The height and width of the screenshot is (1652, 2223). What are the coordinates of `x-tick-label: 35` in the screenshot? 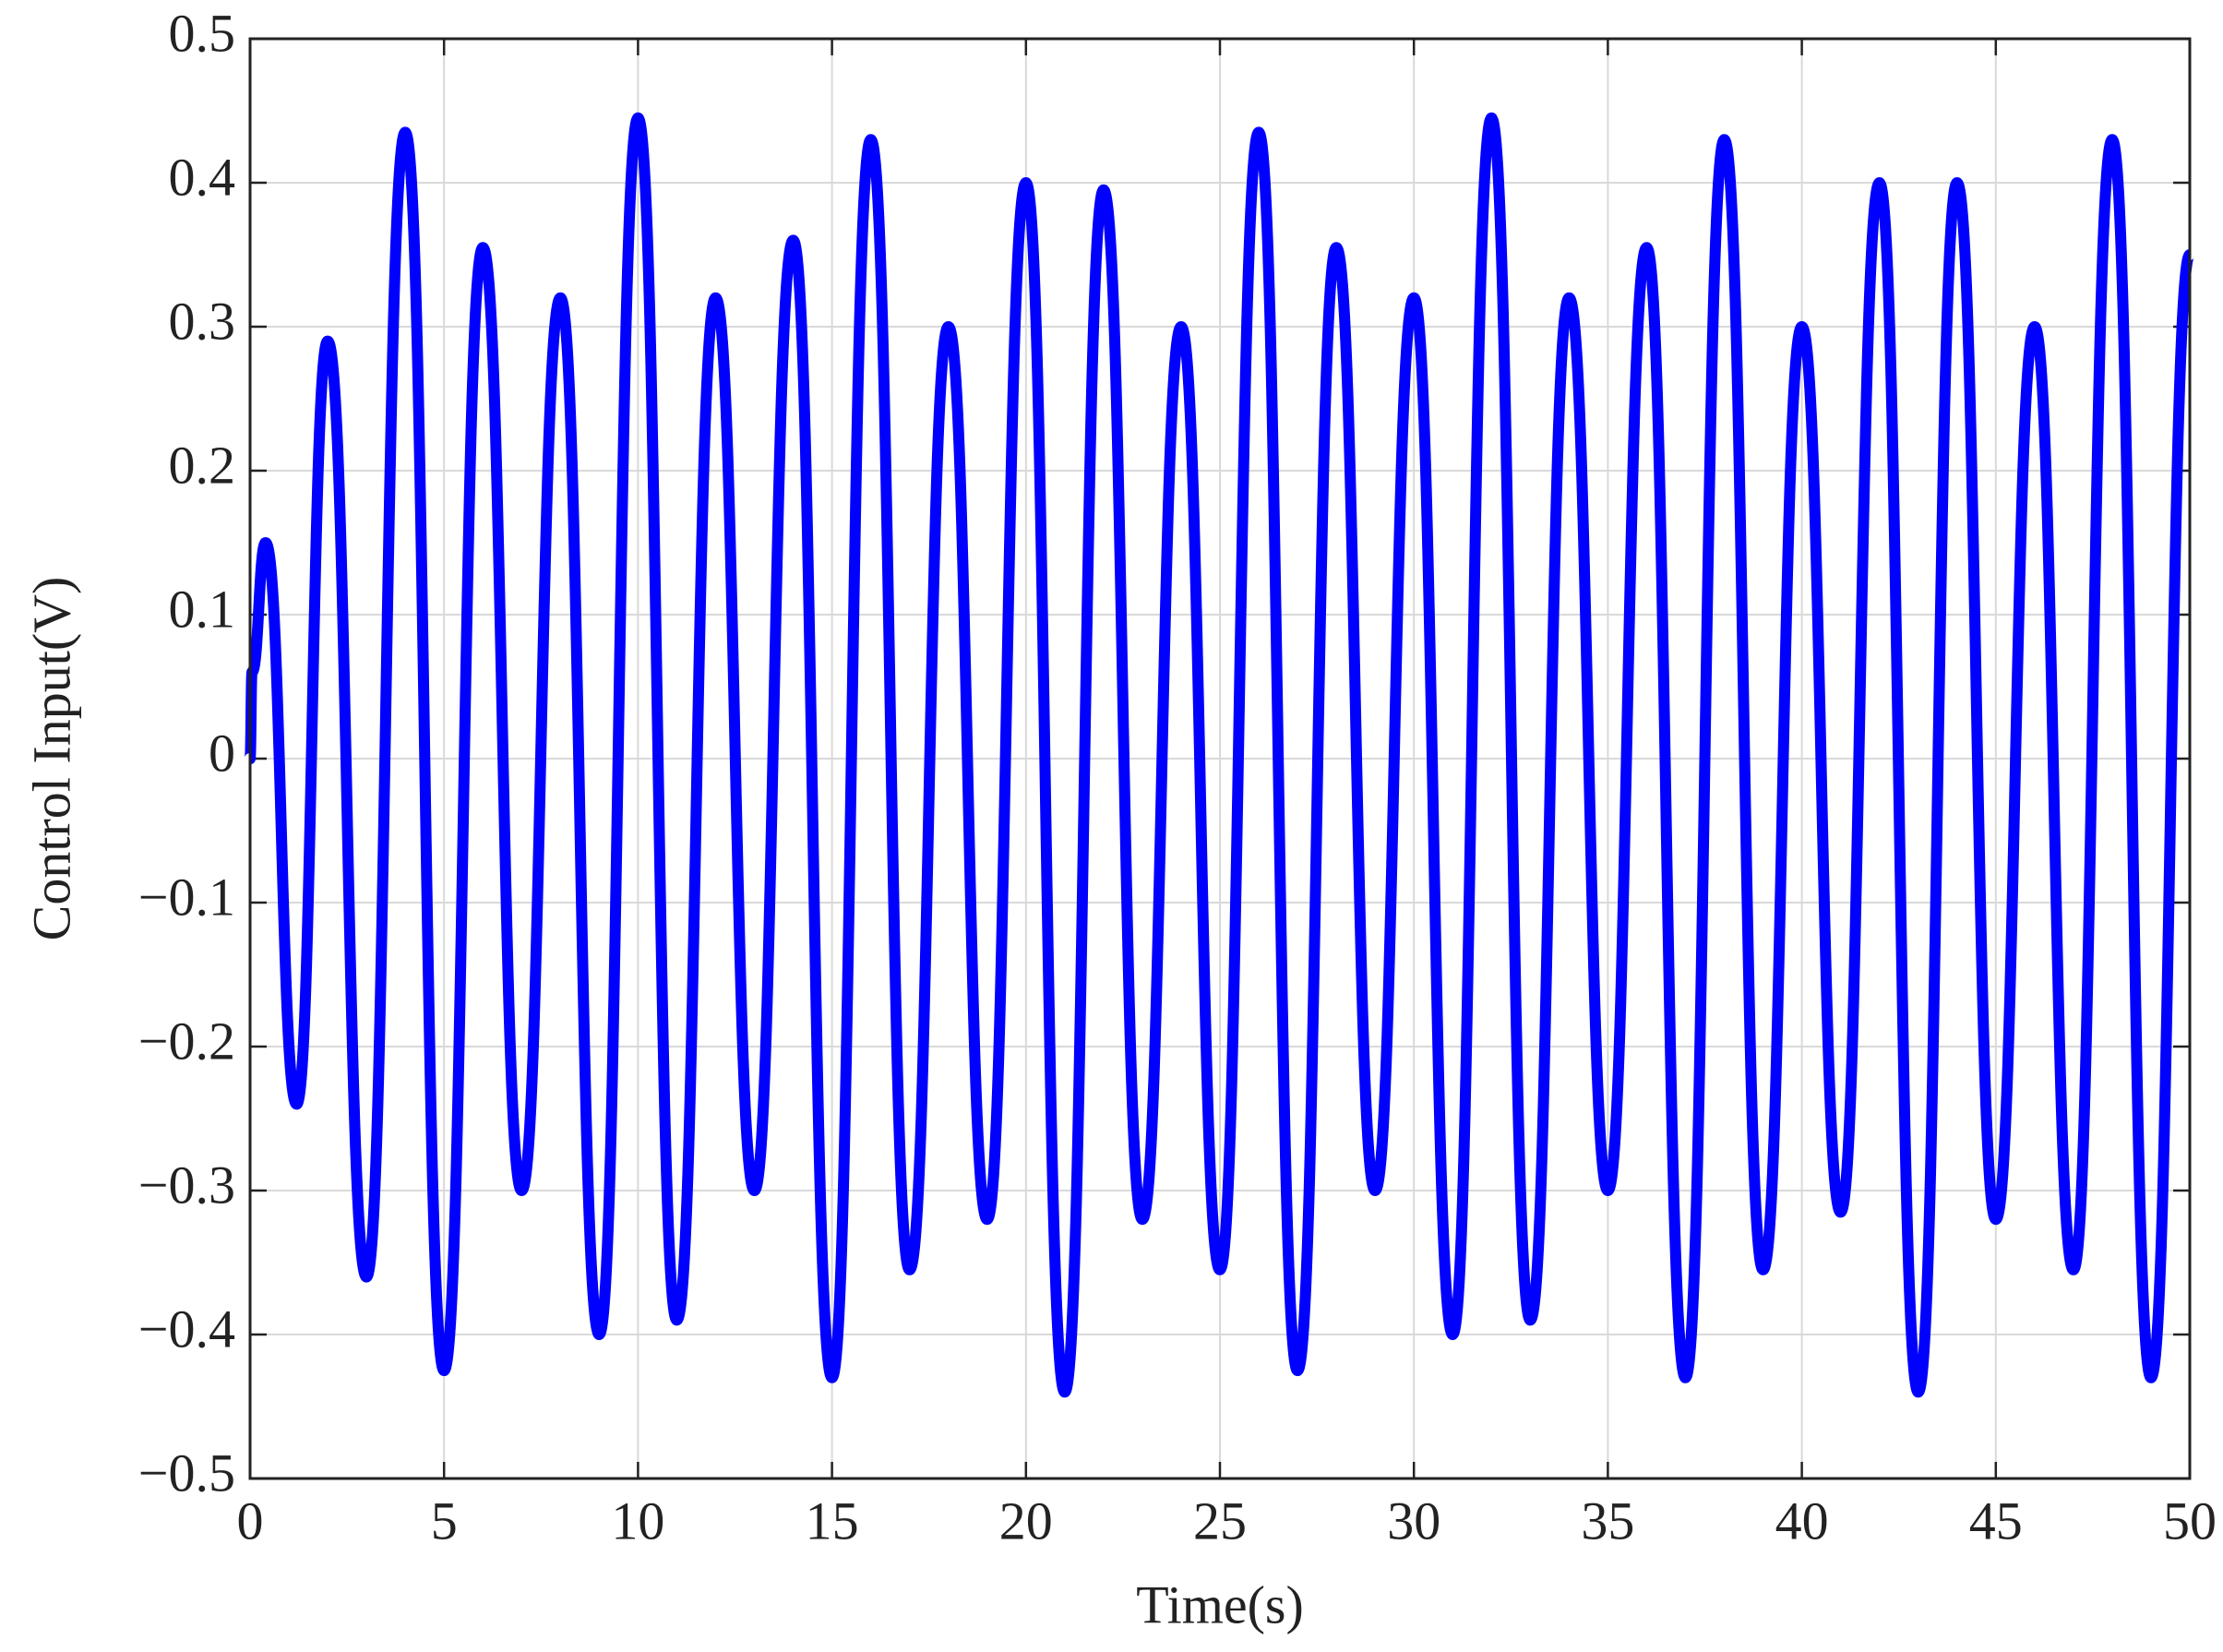 It's located at (1607, 1520).